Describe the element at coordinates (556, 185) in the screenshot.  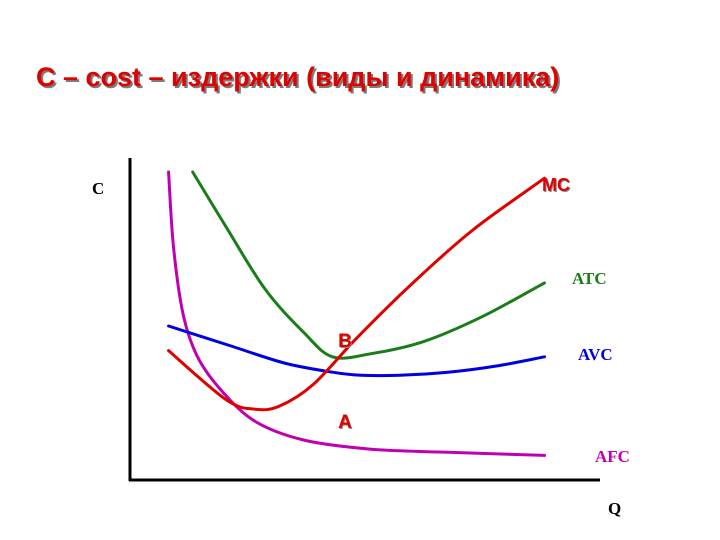
I see `mc-series-label: MC` at that location.